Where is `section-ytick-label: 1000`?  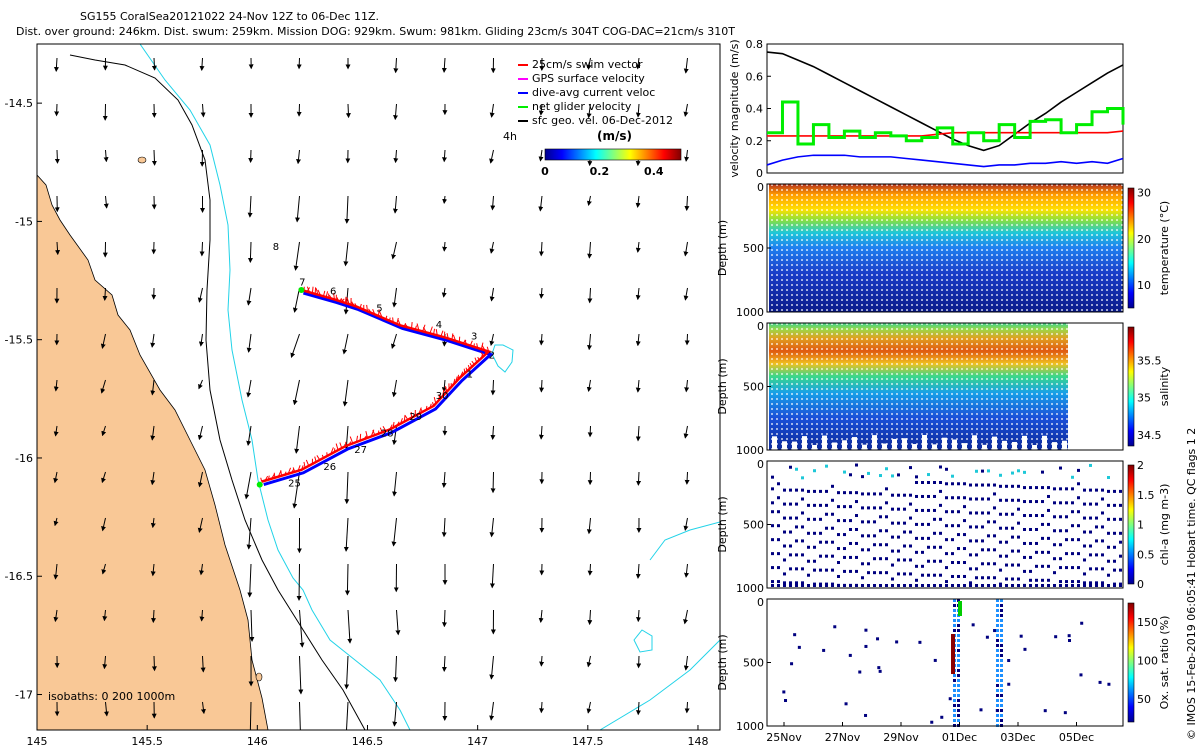 section-ytick-label: 1000 is located at coordinates (750, 312).